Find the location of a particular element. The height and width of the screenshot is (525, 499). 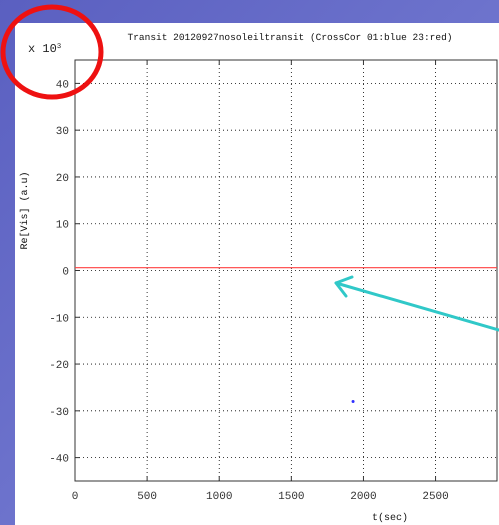

x-tick-label: 2000 is located at coordinates (363, 497).